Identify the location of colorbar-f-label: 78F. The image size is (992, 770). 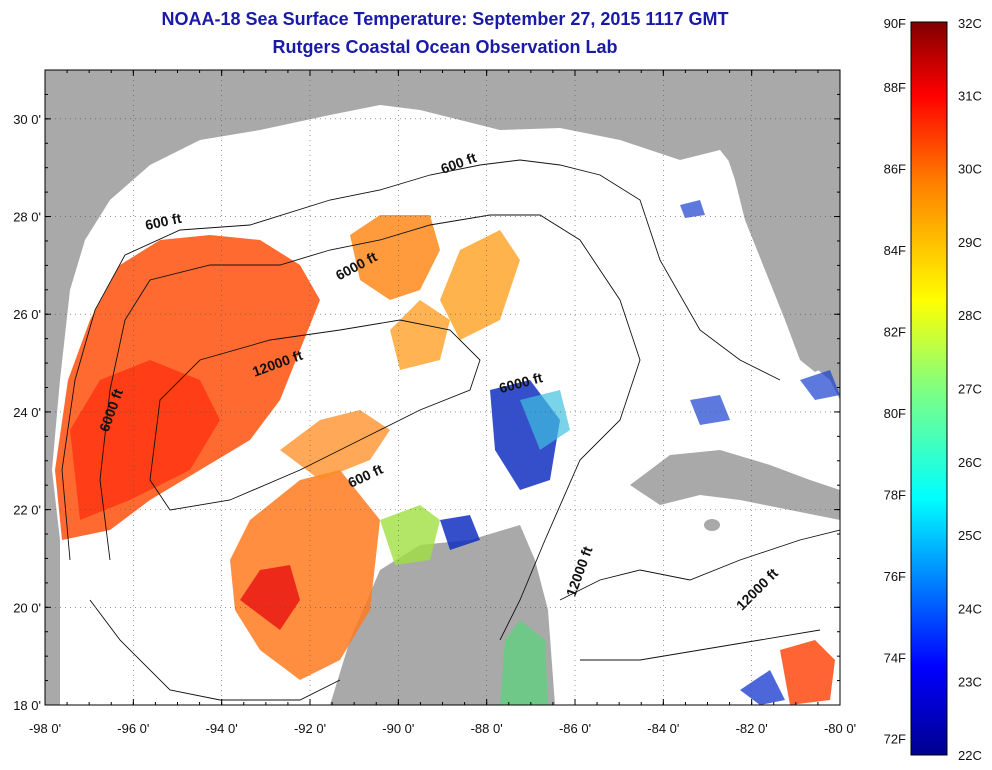
(895, 494).